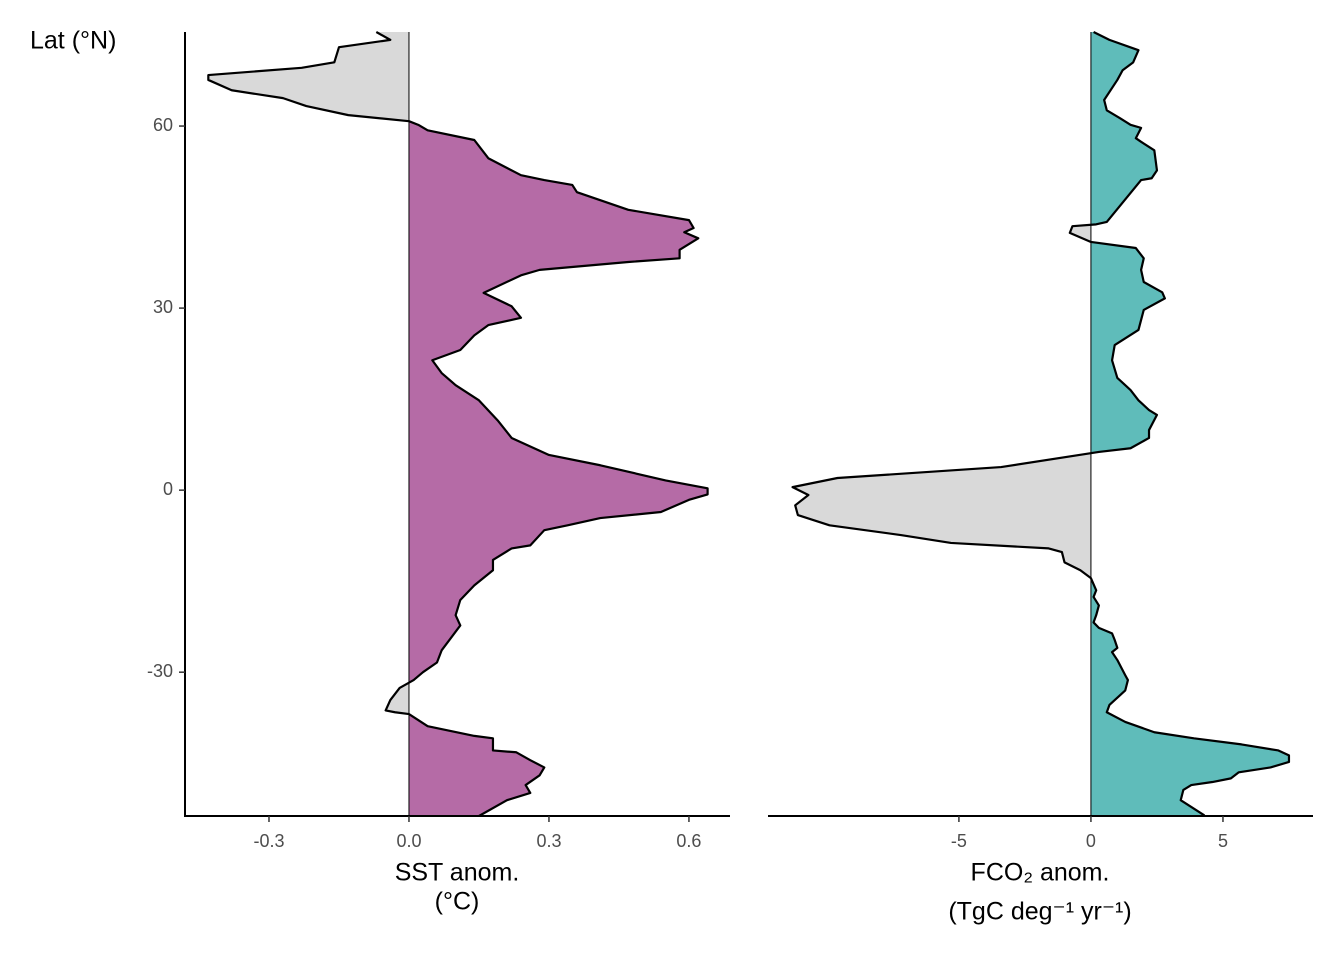 This screenshot has height=960, width=1344. I want to click on x-tick-label: 5, so click(1223, 841).